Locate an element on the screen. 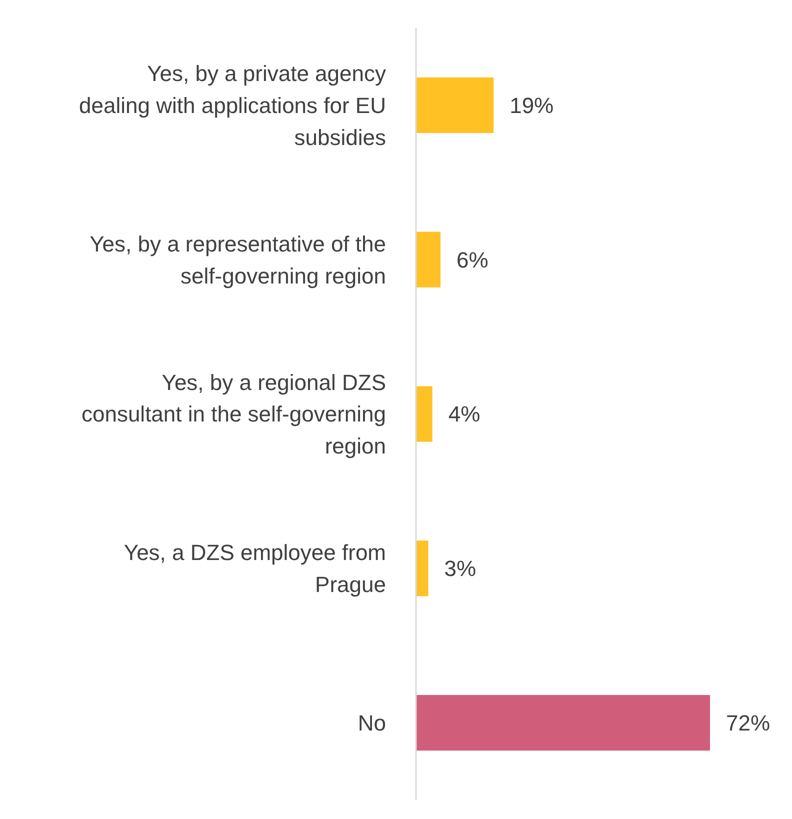 This screenshot has height=819, width=792. data-label: 4% is located at coordinates (464, 414).